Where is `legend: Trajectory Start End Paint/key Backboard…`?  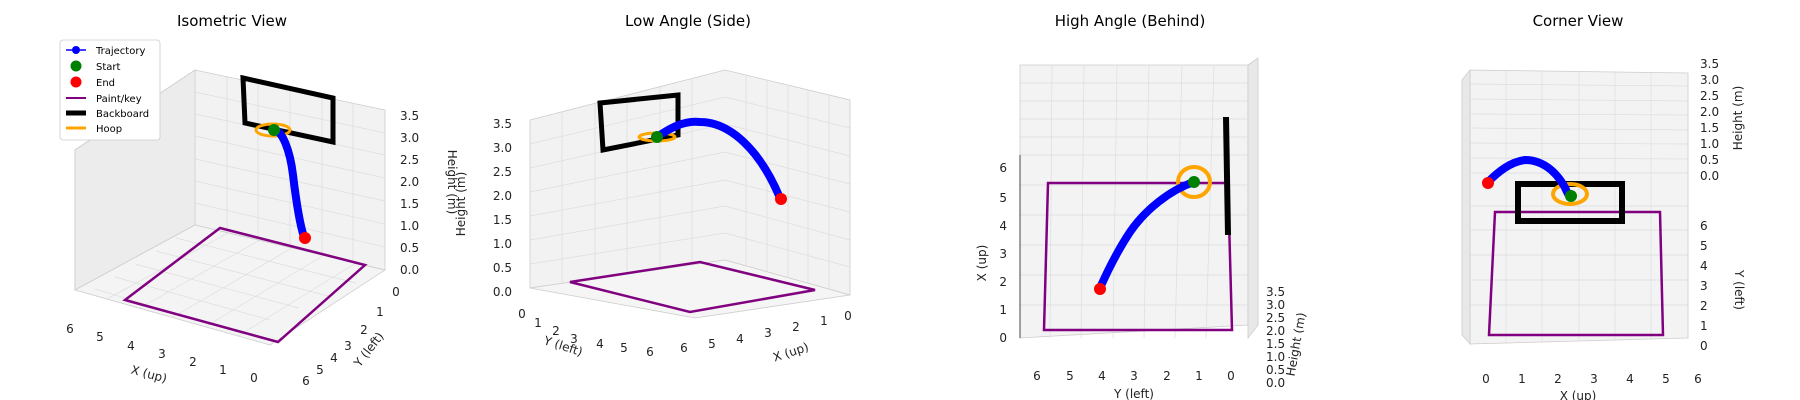 legend: Trajectory Start End Paint/key Backboard… is located at coordinates (110, 90).